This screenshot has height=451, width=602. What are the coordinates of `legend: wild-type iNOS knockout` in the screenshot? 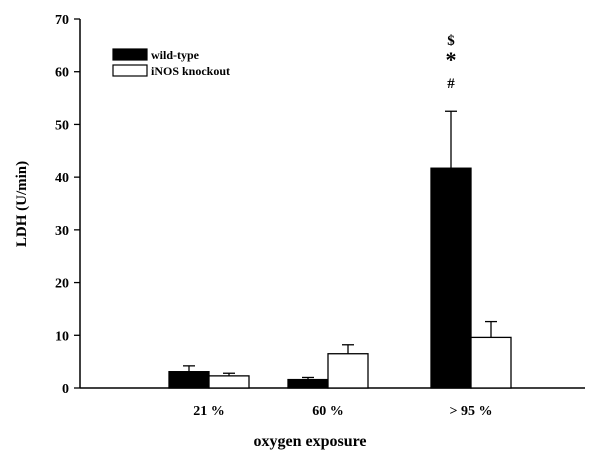 It's located at (171, 63).